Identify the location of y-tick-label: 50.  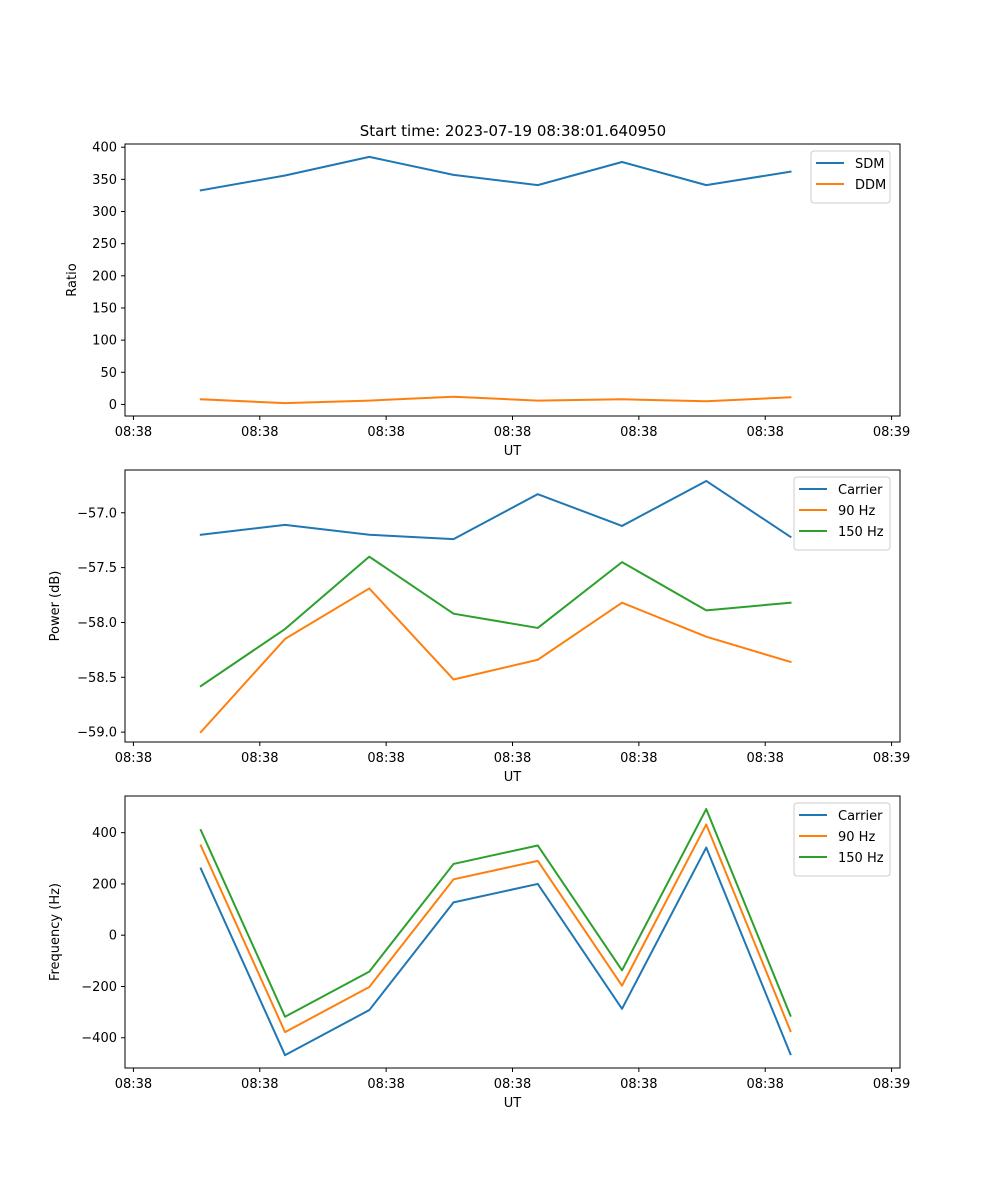
(108, 373).